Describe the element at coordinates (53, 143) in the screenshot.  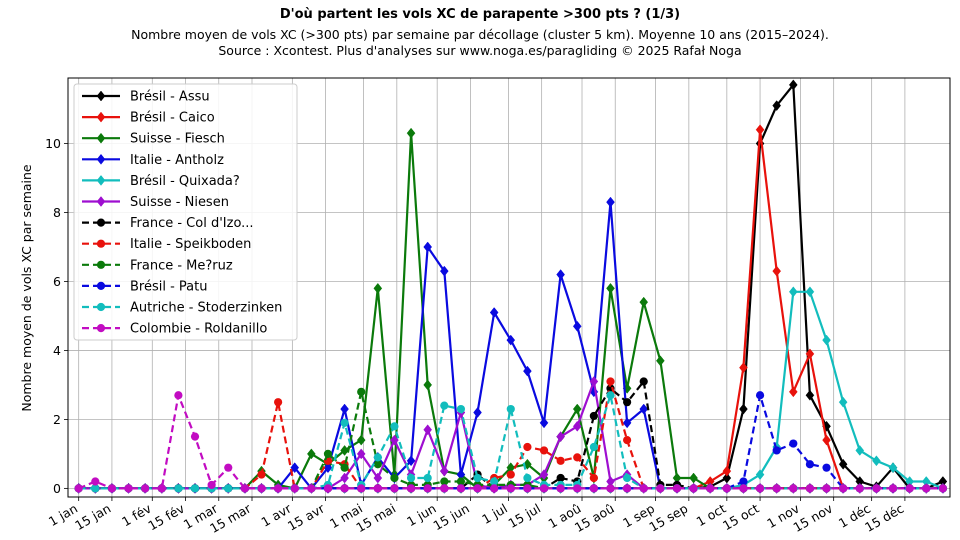
I see `y-tick-label: 10` at that location.